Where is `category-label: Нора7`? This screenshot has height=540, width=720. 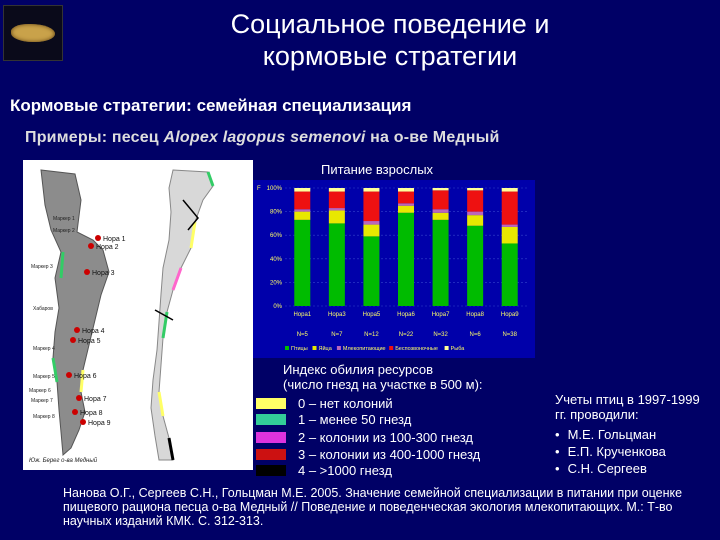
category-label: Нора7 is located at coordinates (441, 315).